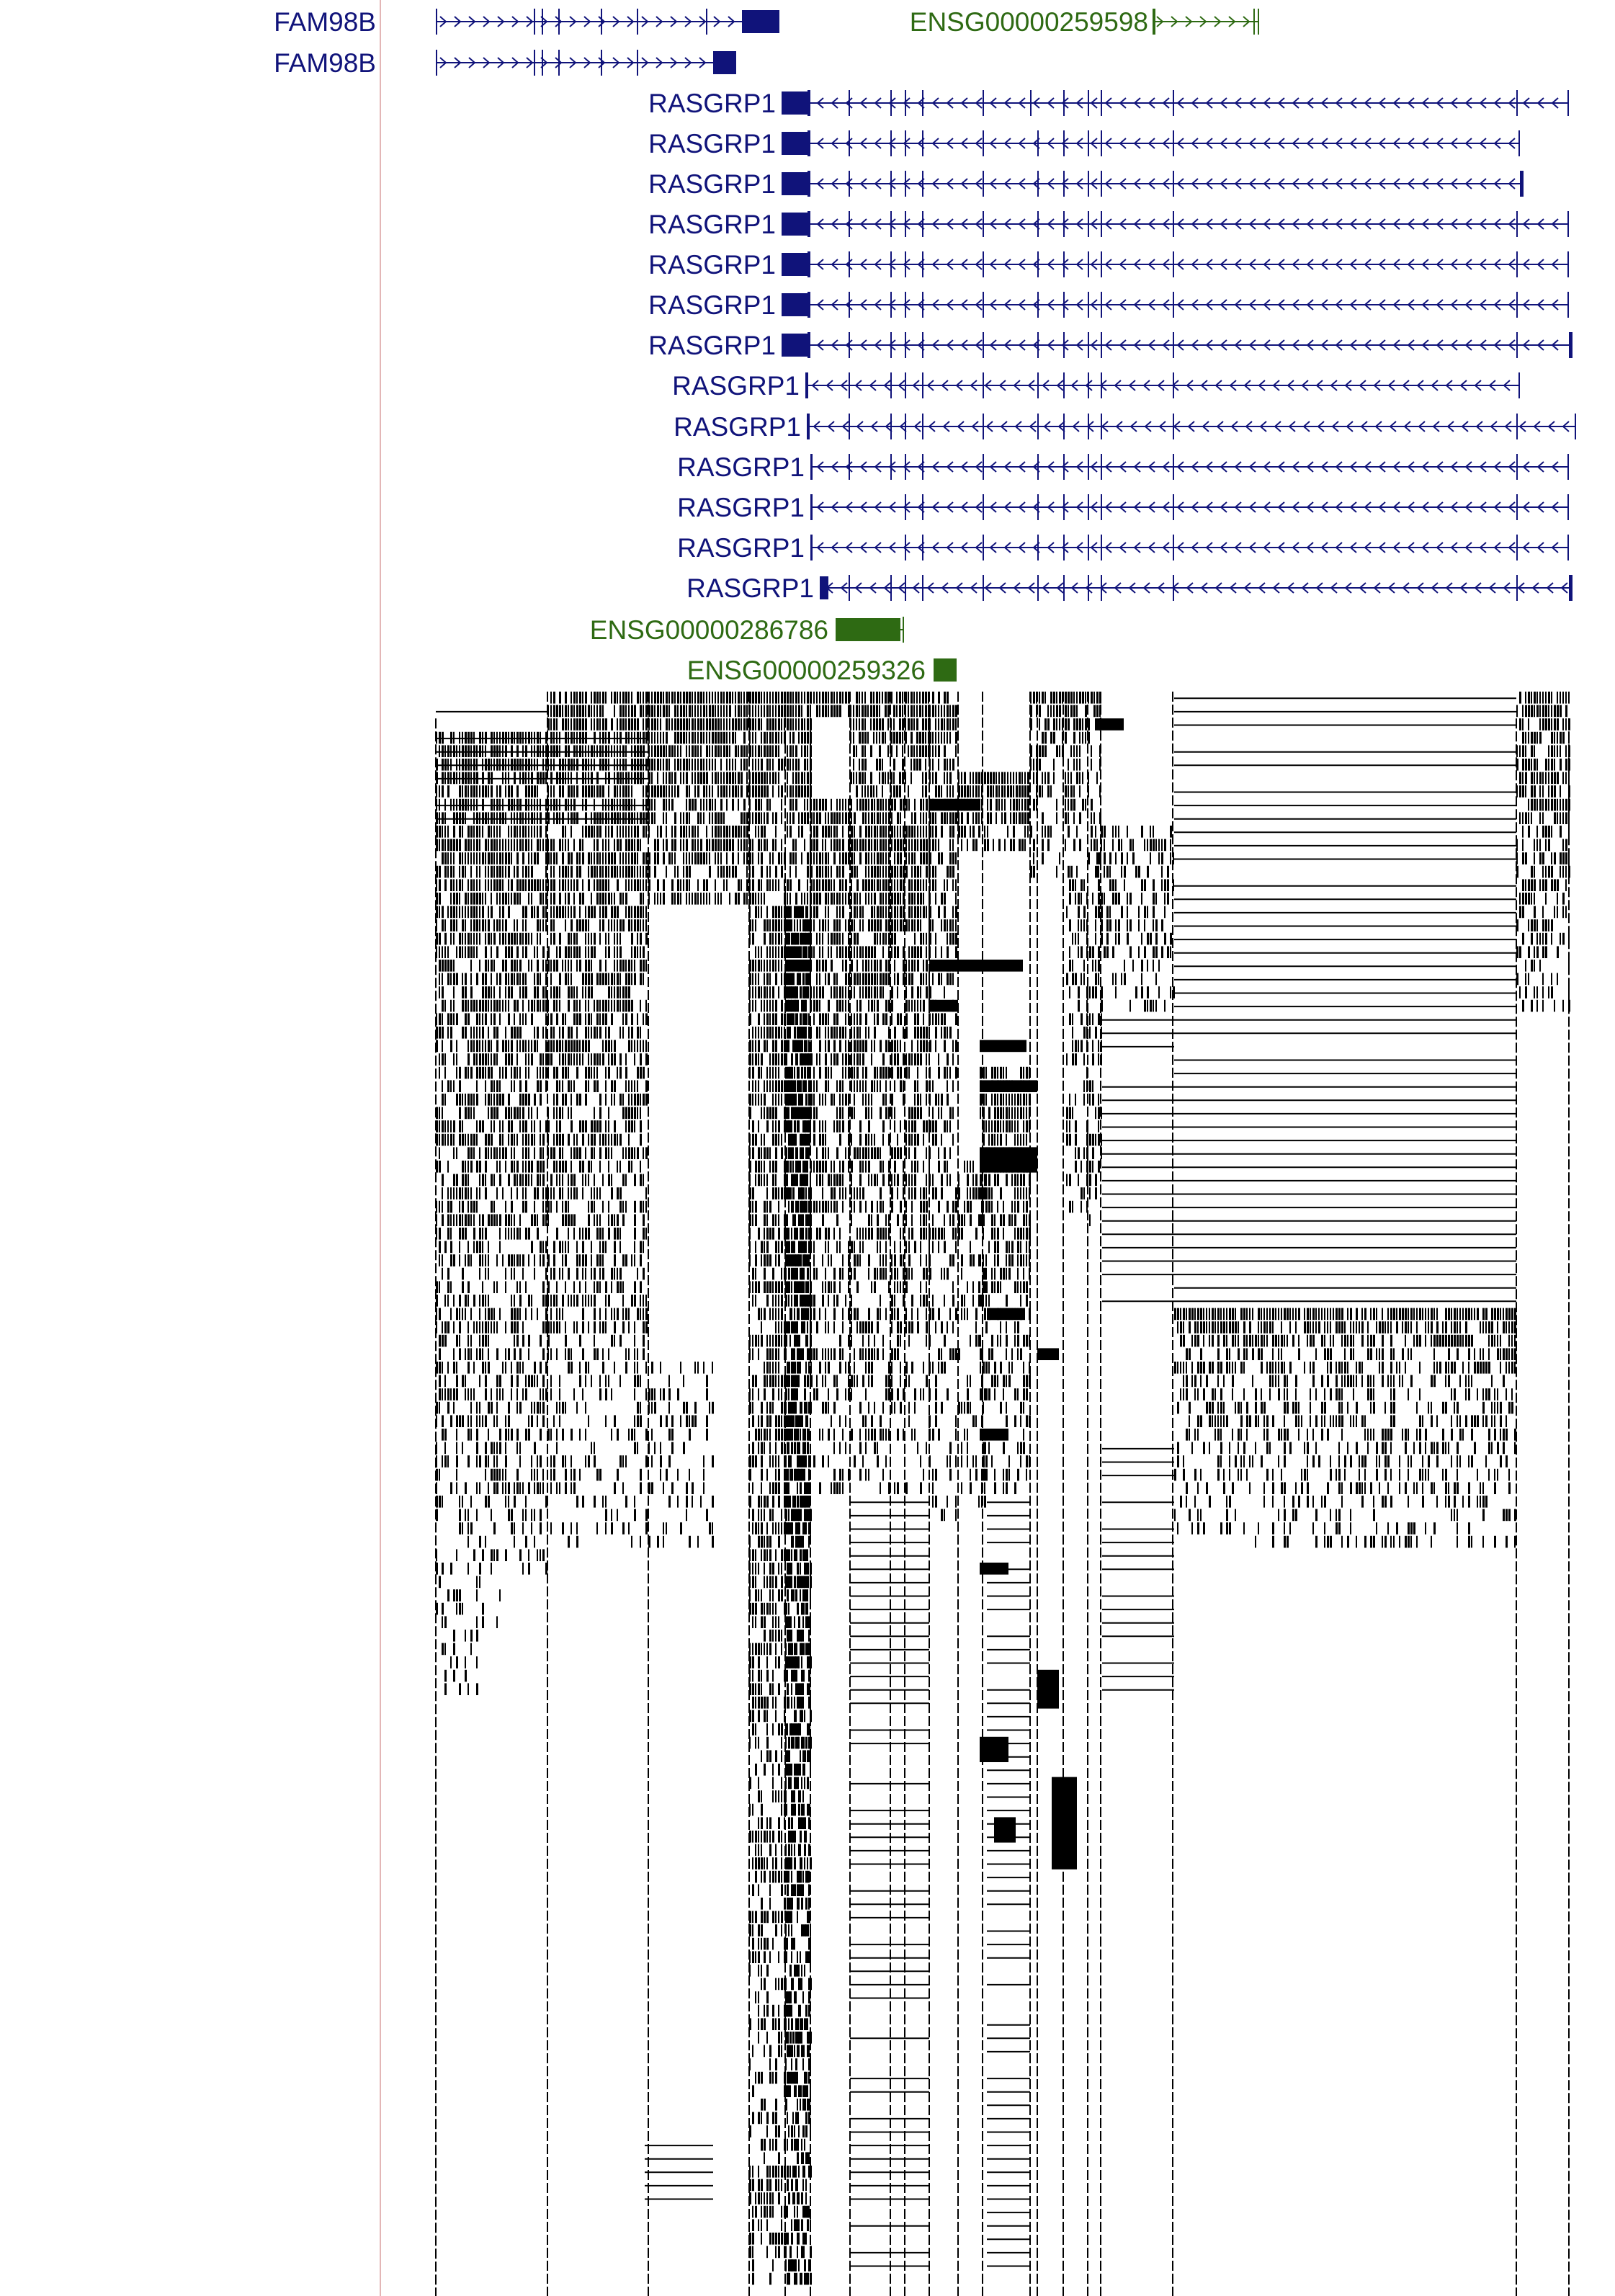 The height and width of the screenshot is (2296, 1615). I want to click on gene-model-ensg00000259326: ENSG00000259326, so click(822, 670).